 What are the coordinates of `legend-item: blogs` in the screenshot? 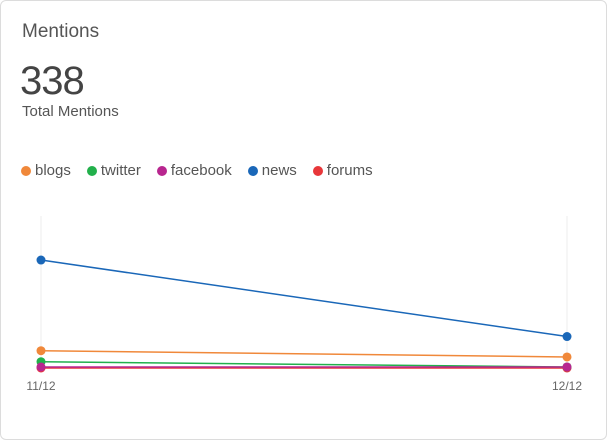 It's located at (46, 170).